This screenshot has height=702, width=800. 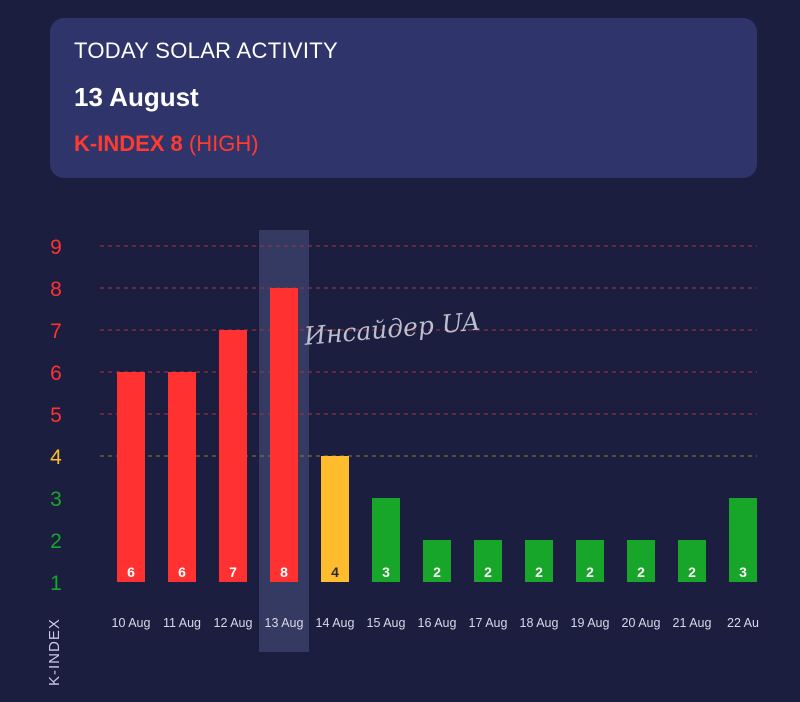 What do you see at coordinates (56, 289) in the screenshot?
I see `y-tick-label: 8` at bounding box center [56, 289].